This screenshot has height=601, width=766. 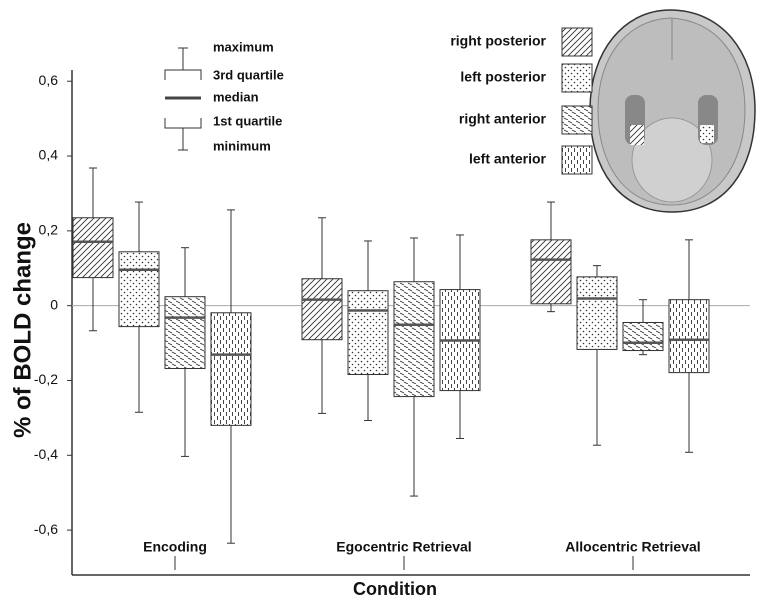 What do you see at coordinates (498, 41) in the screenshot?
I see `legend-label: right posterior` at bounding box center [498, 41].